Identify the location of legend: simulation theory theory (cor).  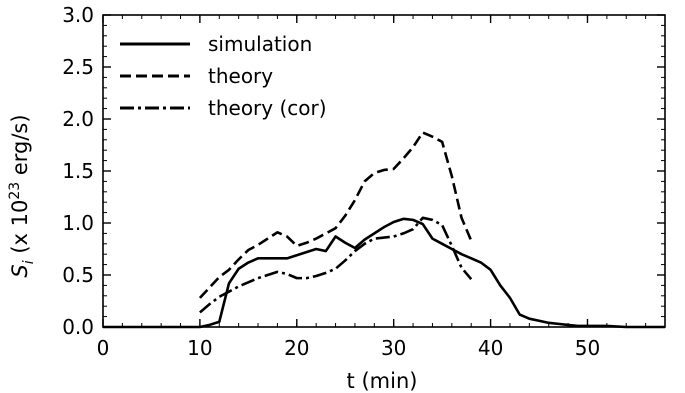
(223, 76).